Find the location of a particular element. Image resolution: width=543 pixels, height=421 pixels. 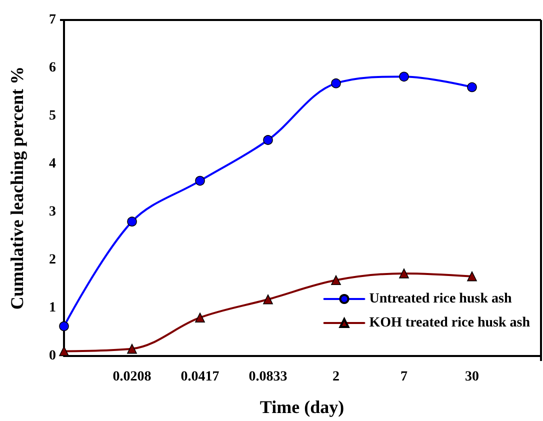

x-tick-label: 0.0833 is located at coordinates (268, 377).